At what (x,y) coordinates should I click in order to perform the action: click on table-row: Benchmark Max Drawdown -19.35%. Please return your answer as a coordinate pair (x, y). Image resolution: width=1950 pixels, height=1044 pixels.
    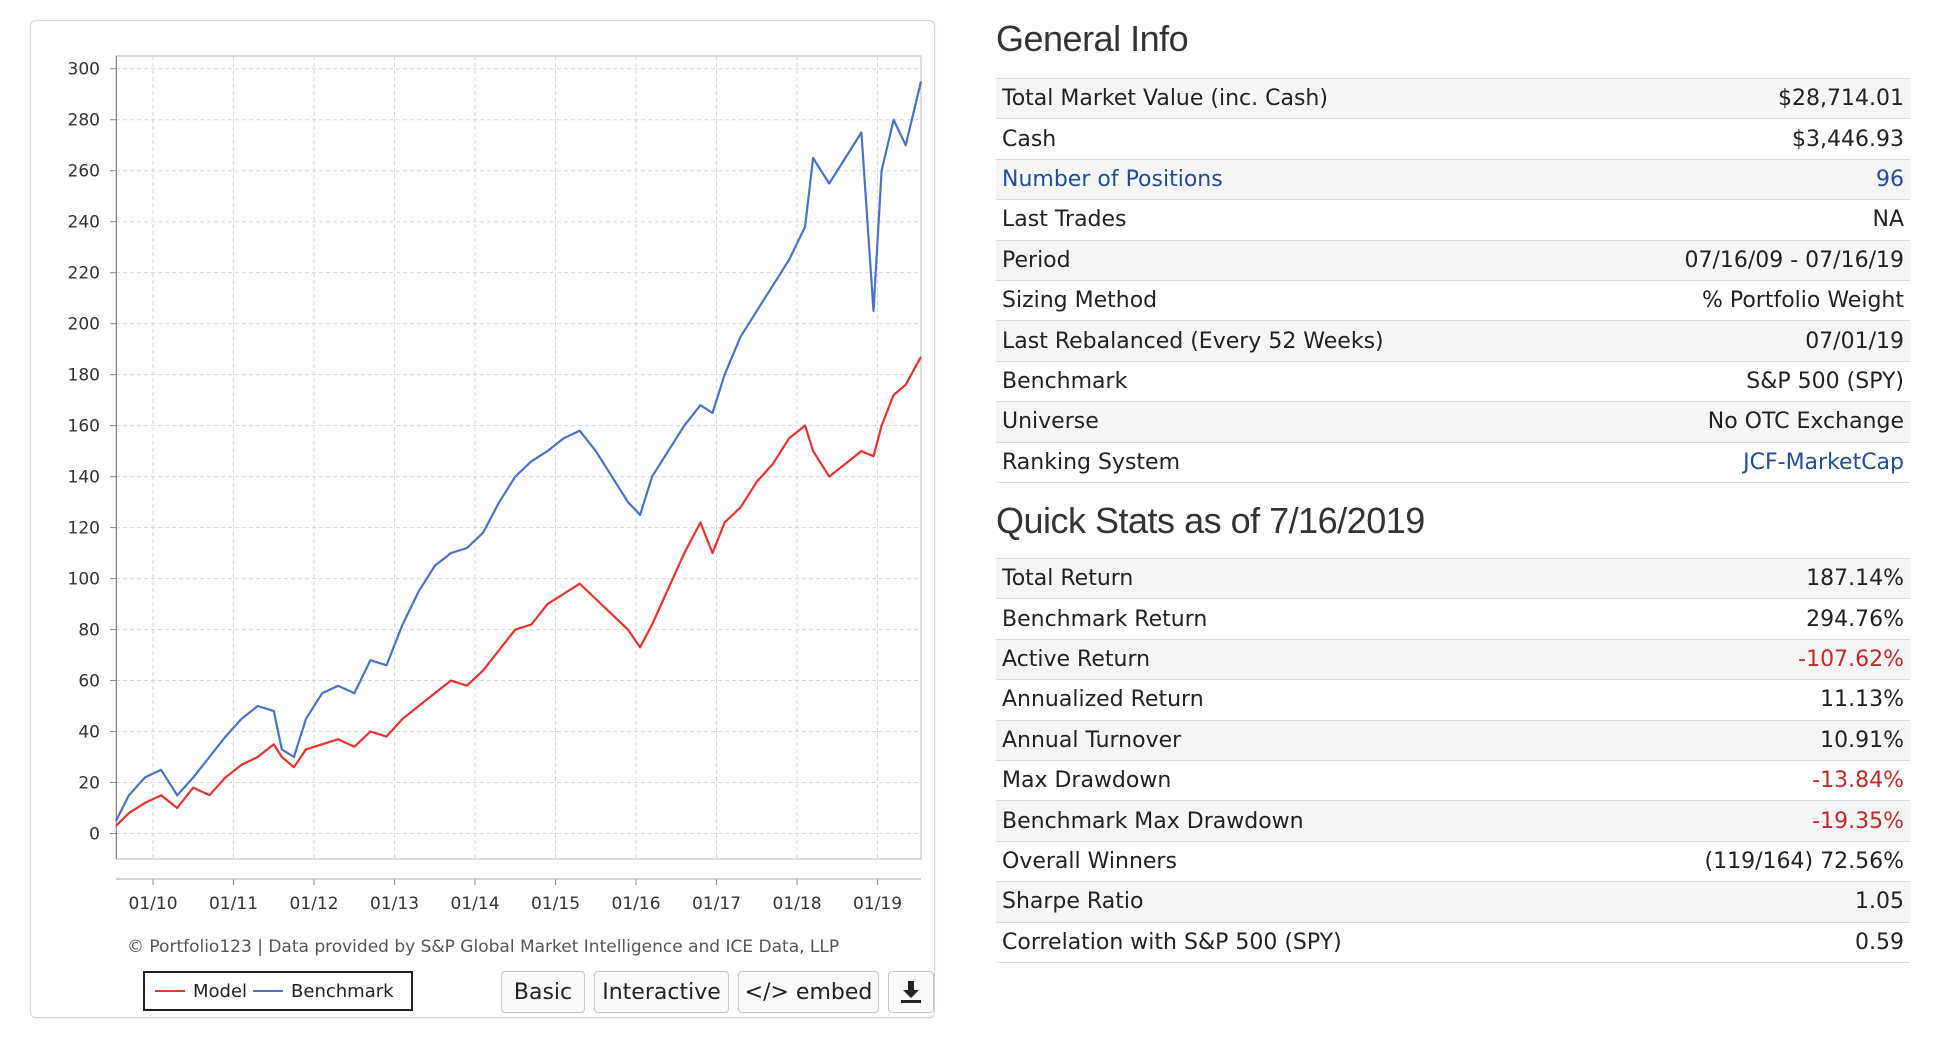
    Looking at the image, I should click on (1453, 821).